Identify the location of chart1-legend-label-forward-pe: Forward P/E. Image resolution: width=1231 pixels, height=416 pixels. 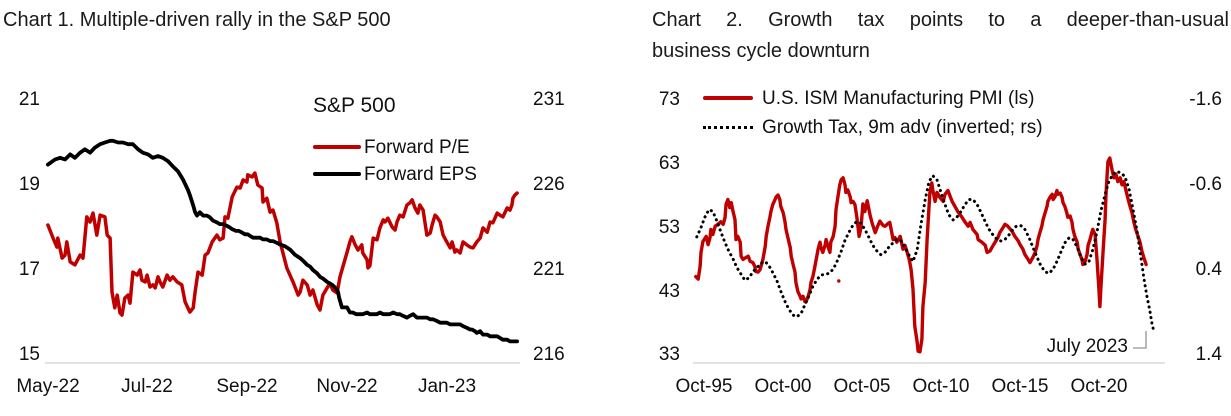
(417, 147).